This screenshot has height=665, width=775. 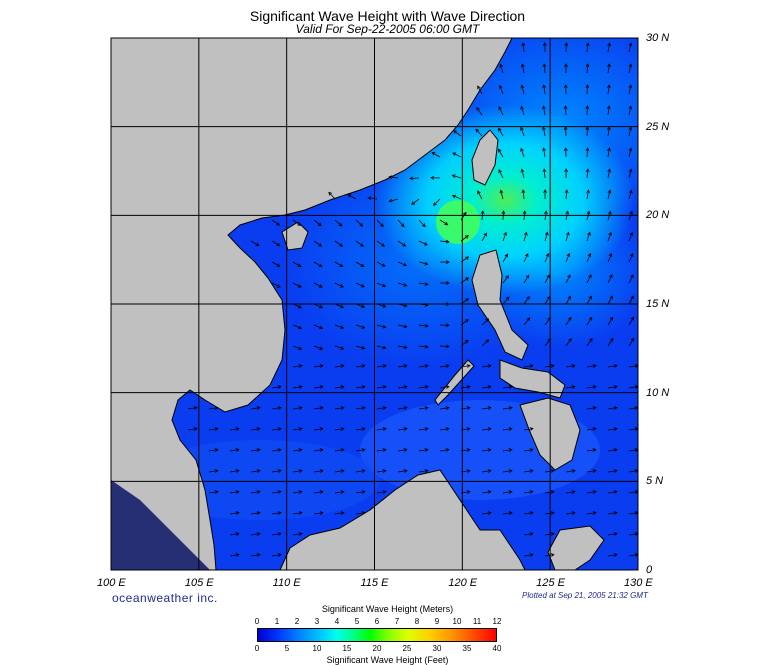 I want to click on lon-label: 120 E, so click(x=463, y=583).